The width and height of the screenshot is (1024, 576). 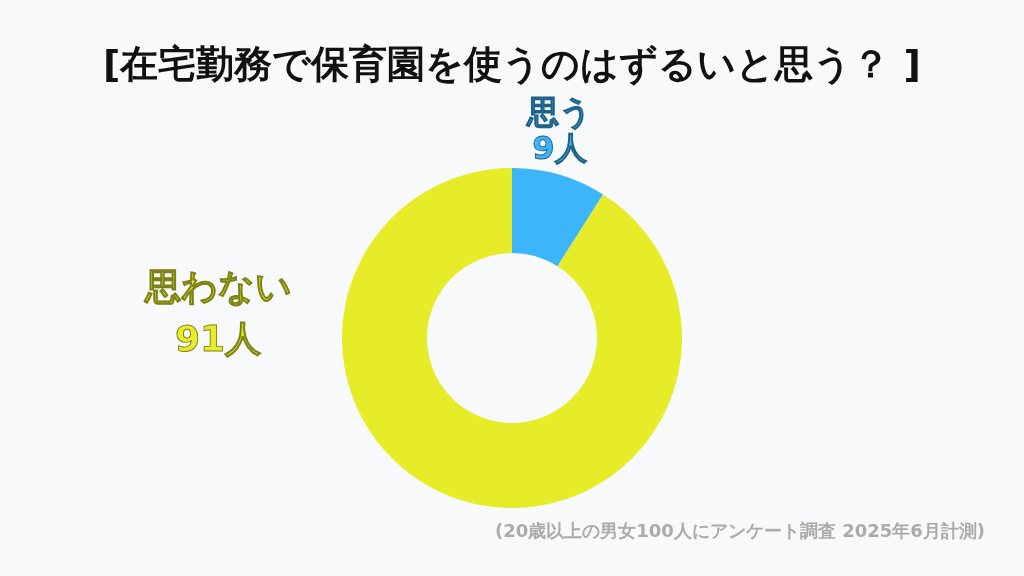 I want to click on data-label: 9人, so click(x=560, y=148).